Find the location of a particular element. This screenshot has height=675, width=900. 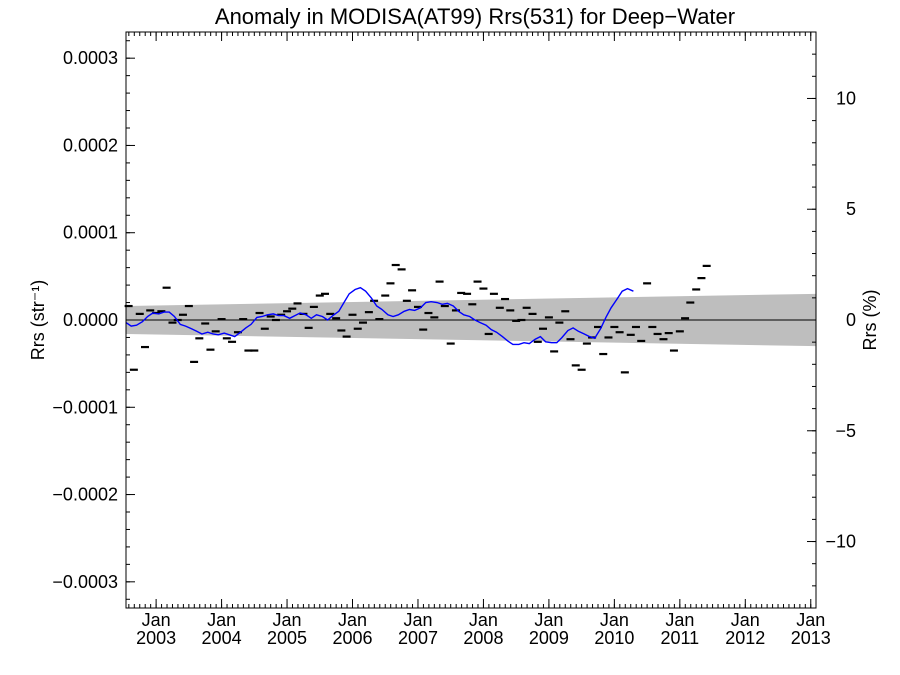

x-tick-label-year: 2005 is located at coordinates (287, 638).